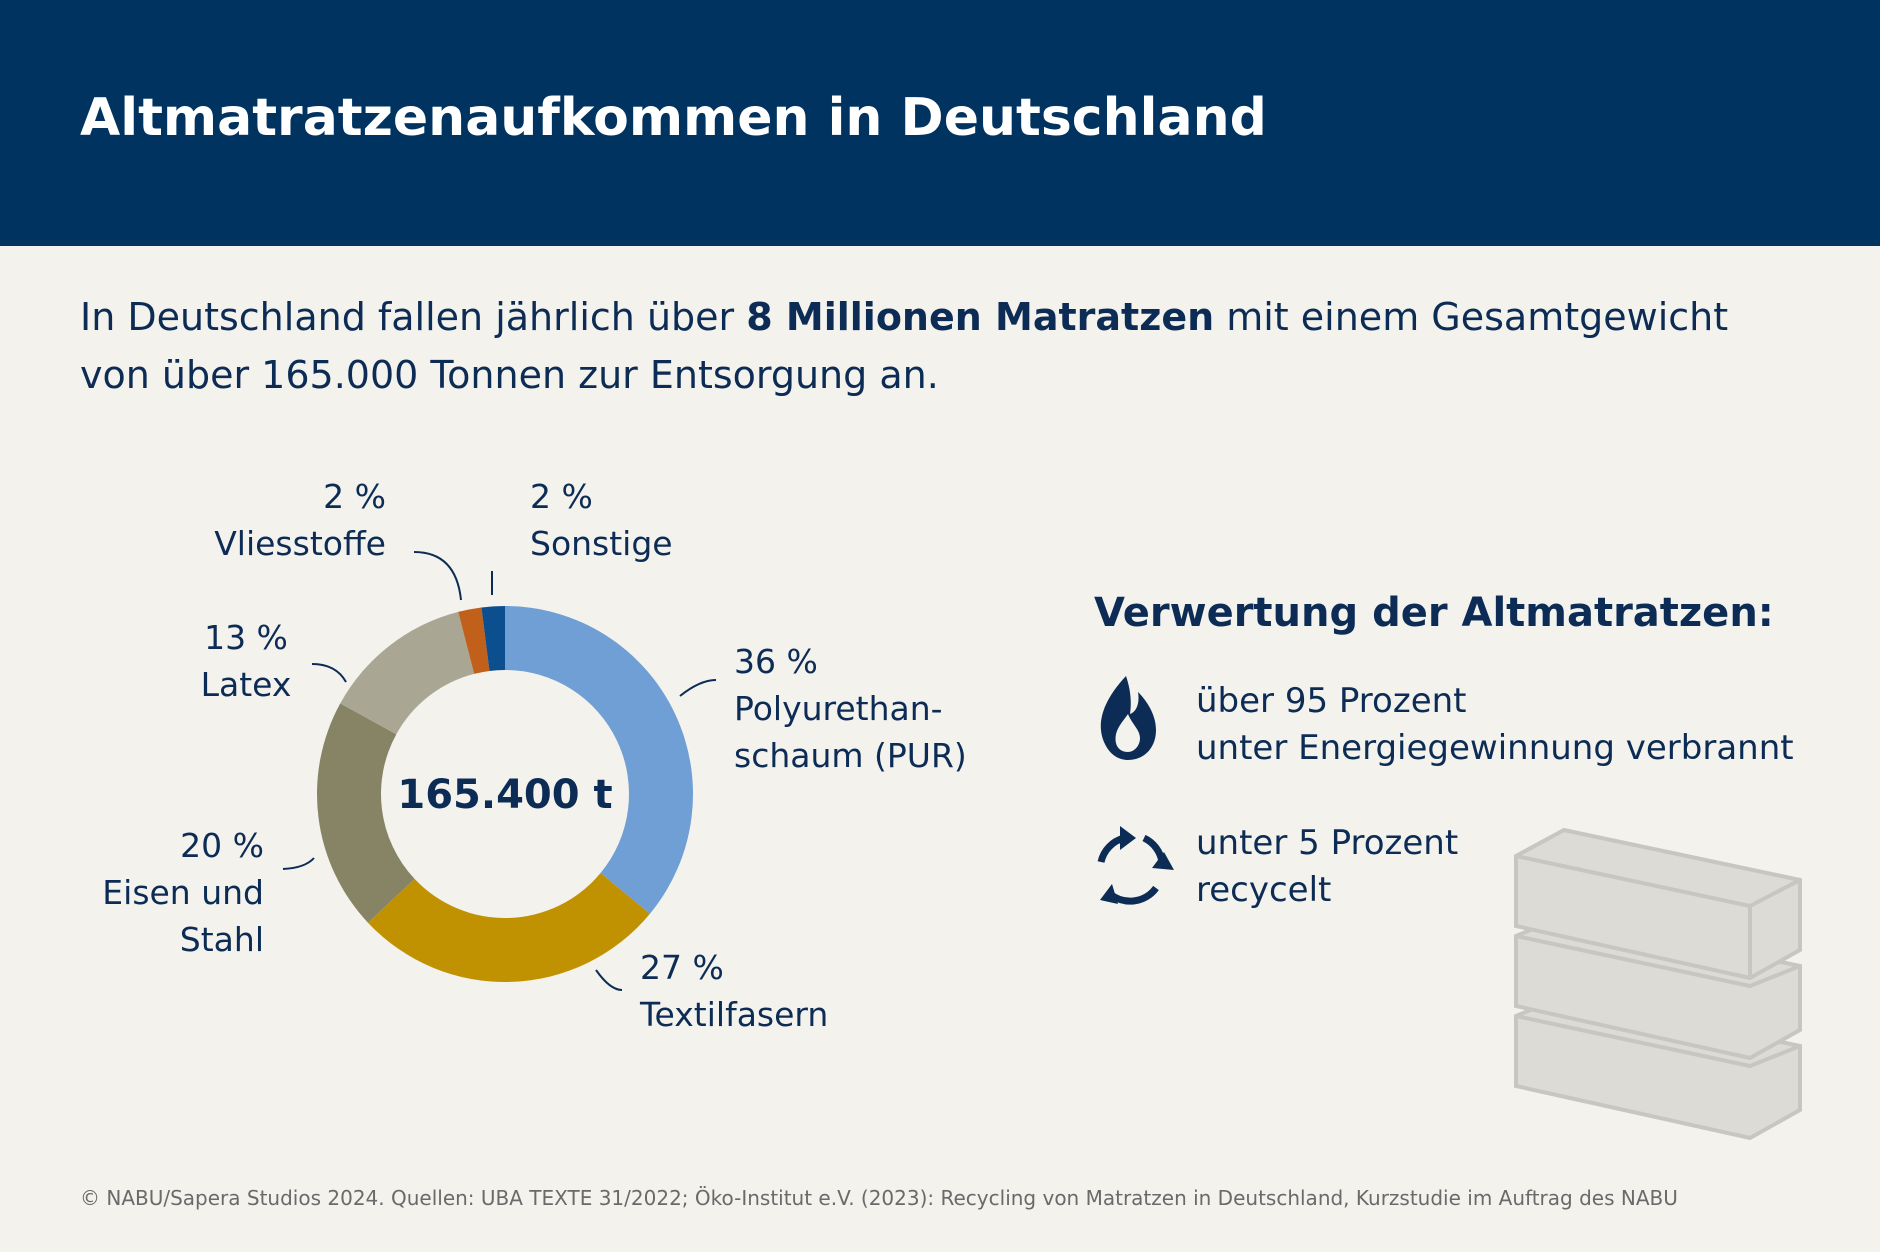  I want to click on intro-highlight: 8 Millionen Matratzen, so click(980, 317).